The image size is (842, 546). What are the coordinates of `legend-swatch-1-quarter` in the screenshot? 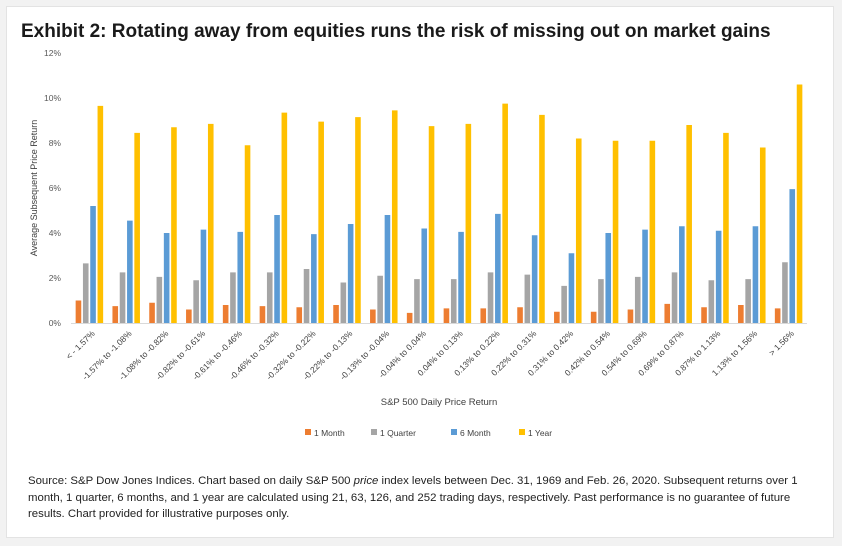 It's located at (374, 432).